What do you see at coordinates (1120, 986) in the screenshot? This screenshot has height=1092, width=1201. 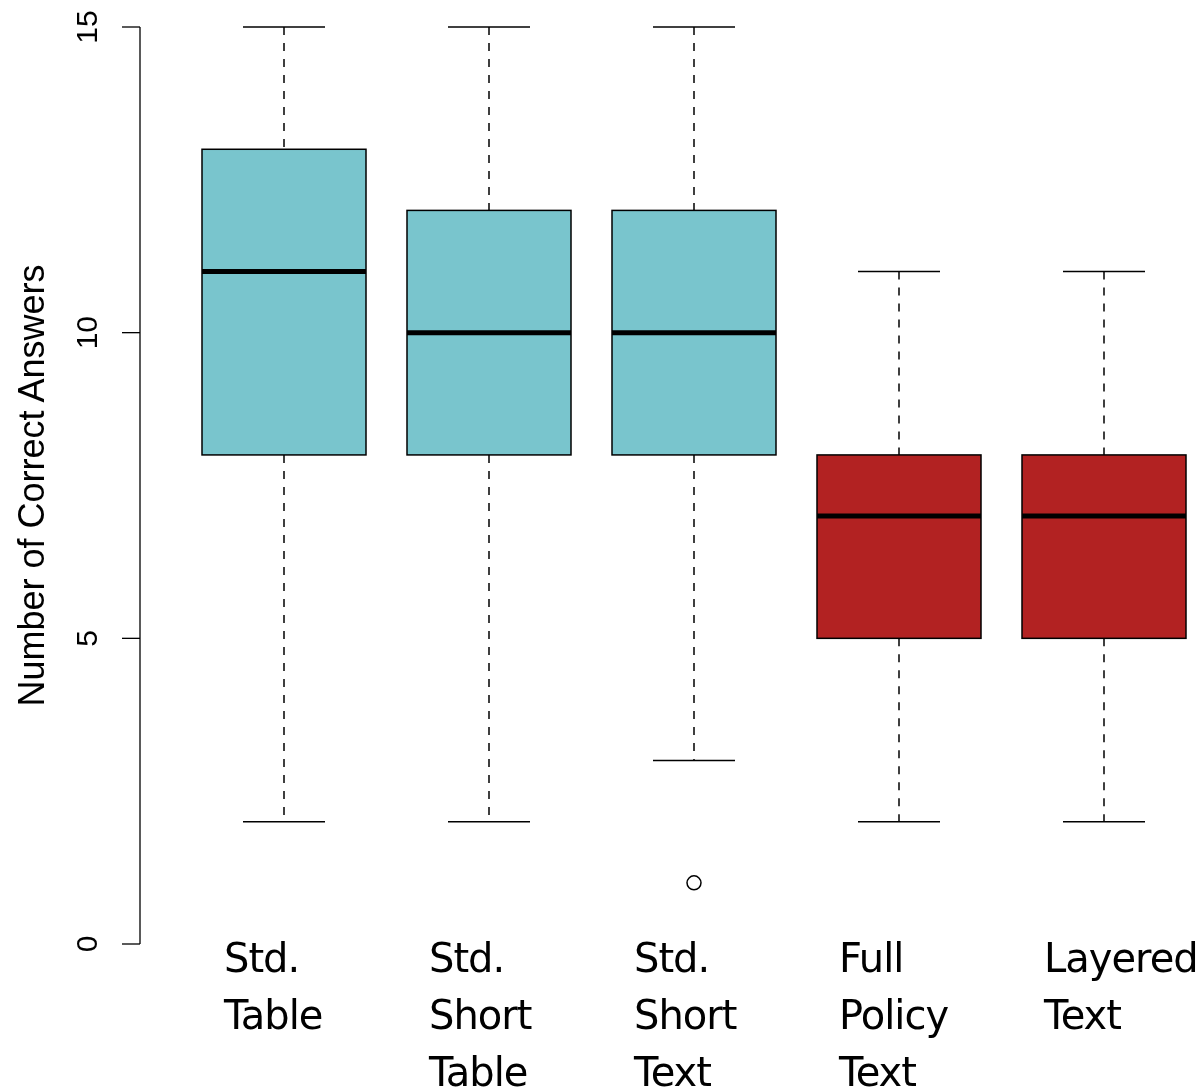 I see `x-tick-label: Layered Text` at bounding box center [1120, 986].